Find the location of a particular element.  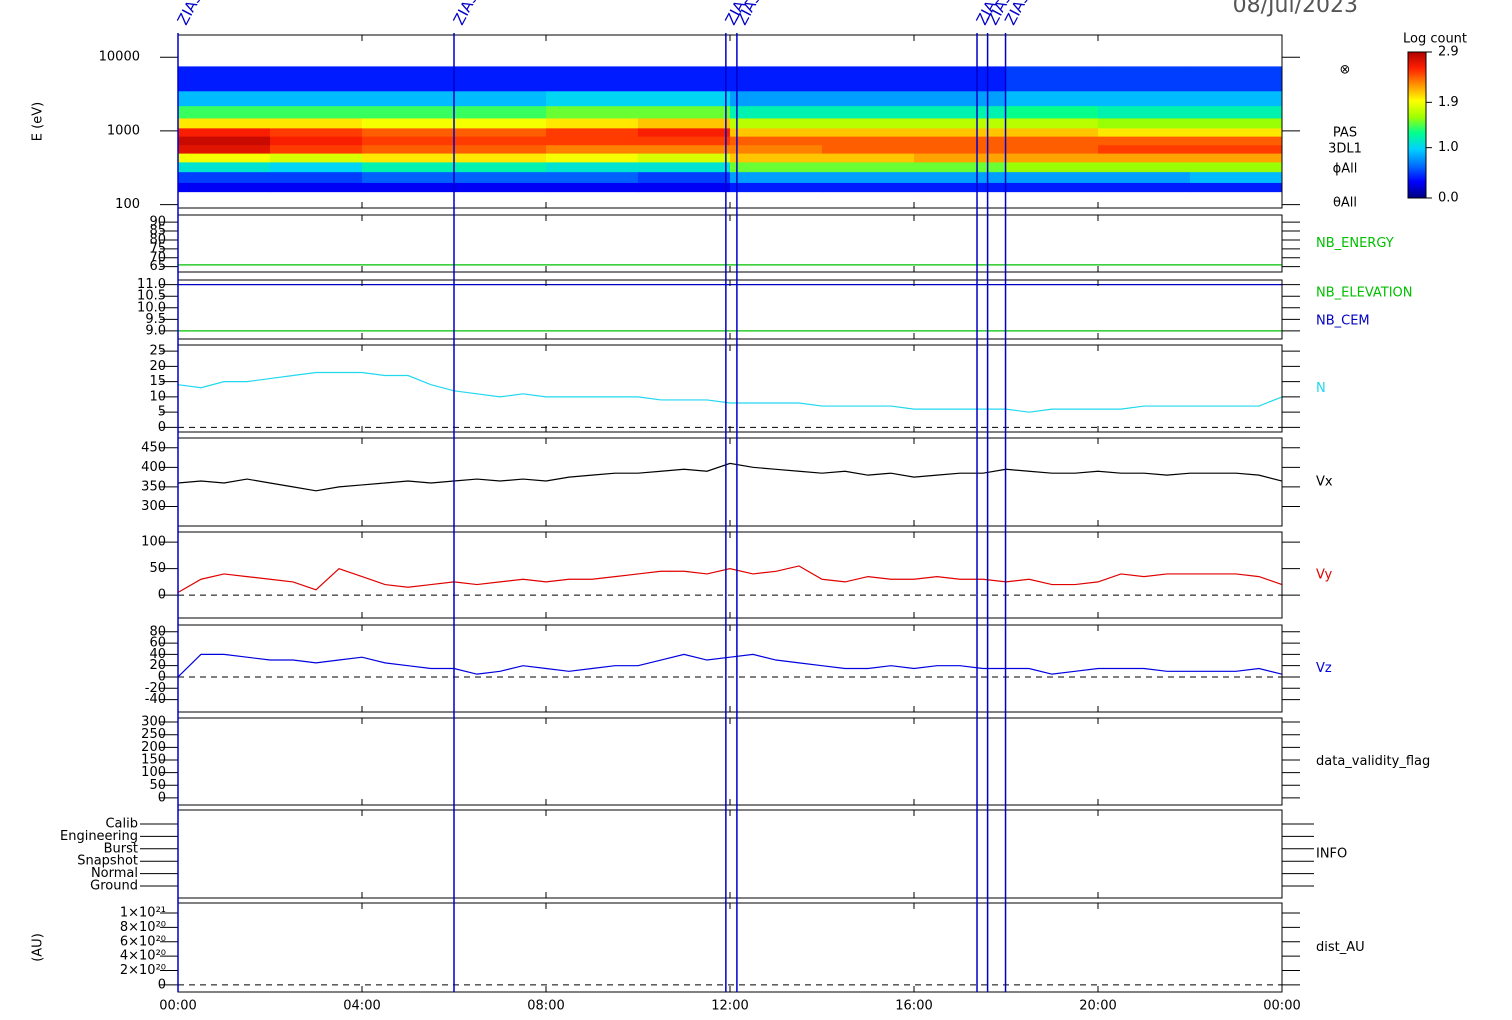

y-tick-label: 70 is located at coordinates (157, 257).